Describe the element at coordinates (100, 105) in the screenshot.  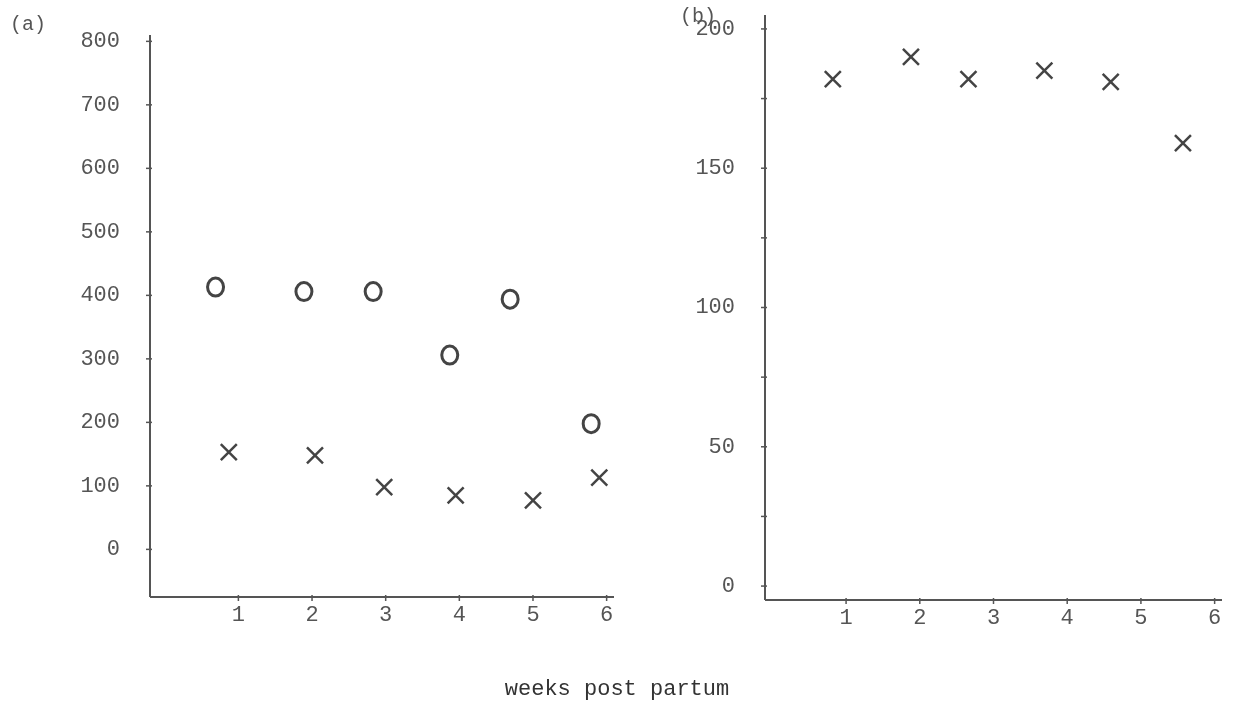
I see `y-tick-label: 700` at that location.